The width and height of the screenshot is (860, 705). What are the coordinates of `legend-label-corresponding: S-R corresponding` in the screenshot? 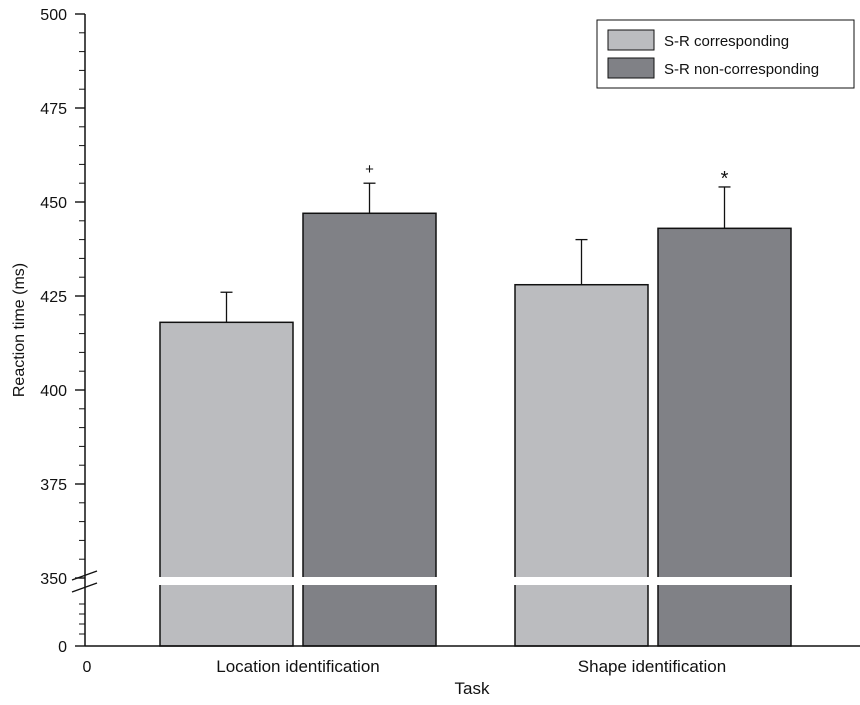 It's located at (726, 41).